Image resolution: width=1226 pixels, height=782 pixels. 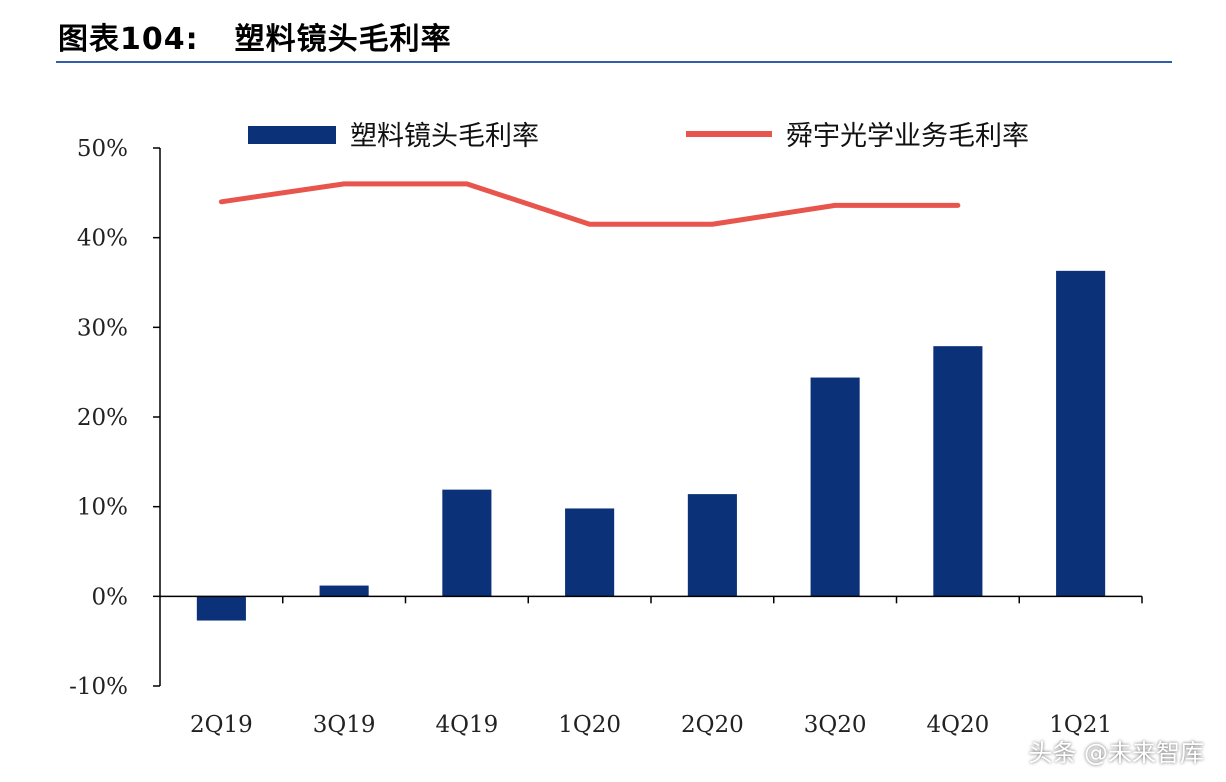 What do you see at coordinates (957, 725) in the screenshot?
I see `x-tick-label: 4Q20` at bounding box center [957, 725].